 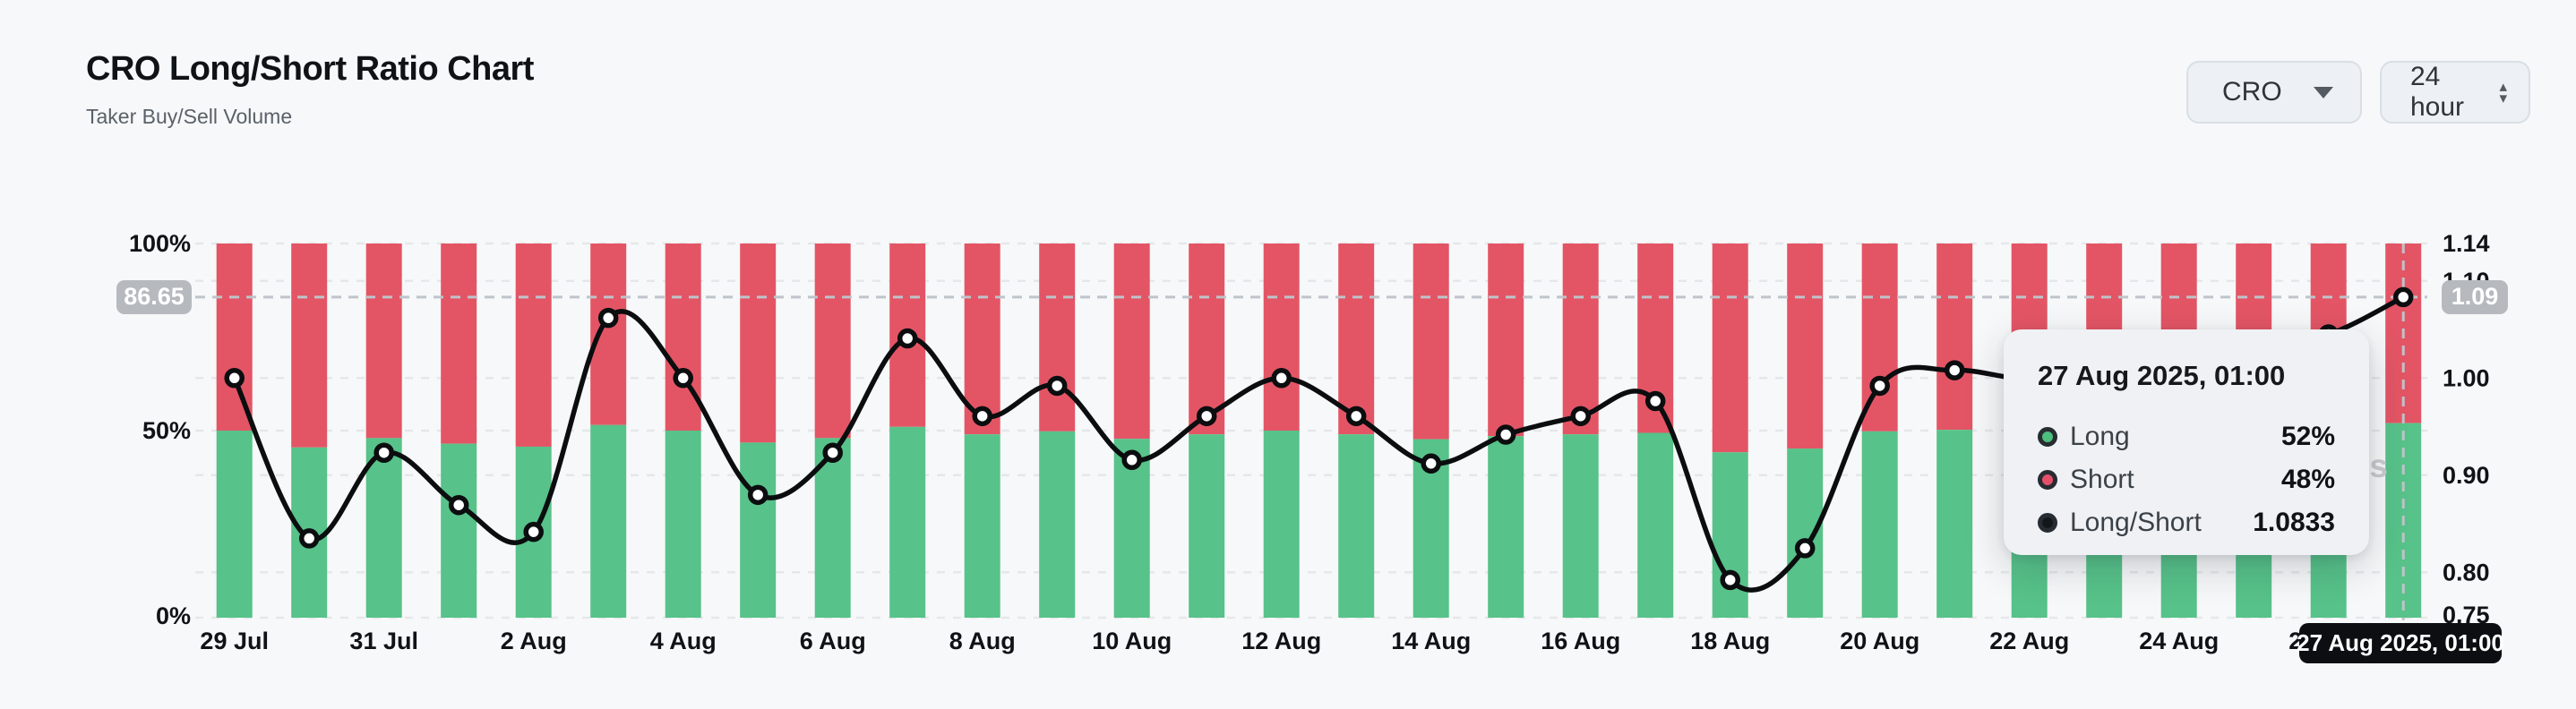 I want to click on tooltip-date: 27 Aug 2025, 01:00, so click(x=2162, y=376).